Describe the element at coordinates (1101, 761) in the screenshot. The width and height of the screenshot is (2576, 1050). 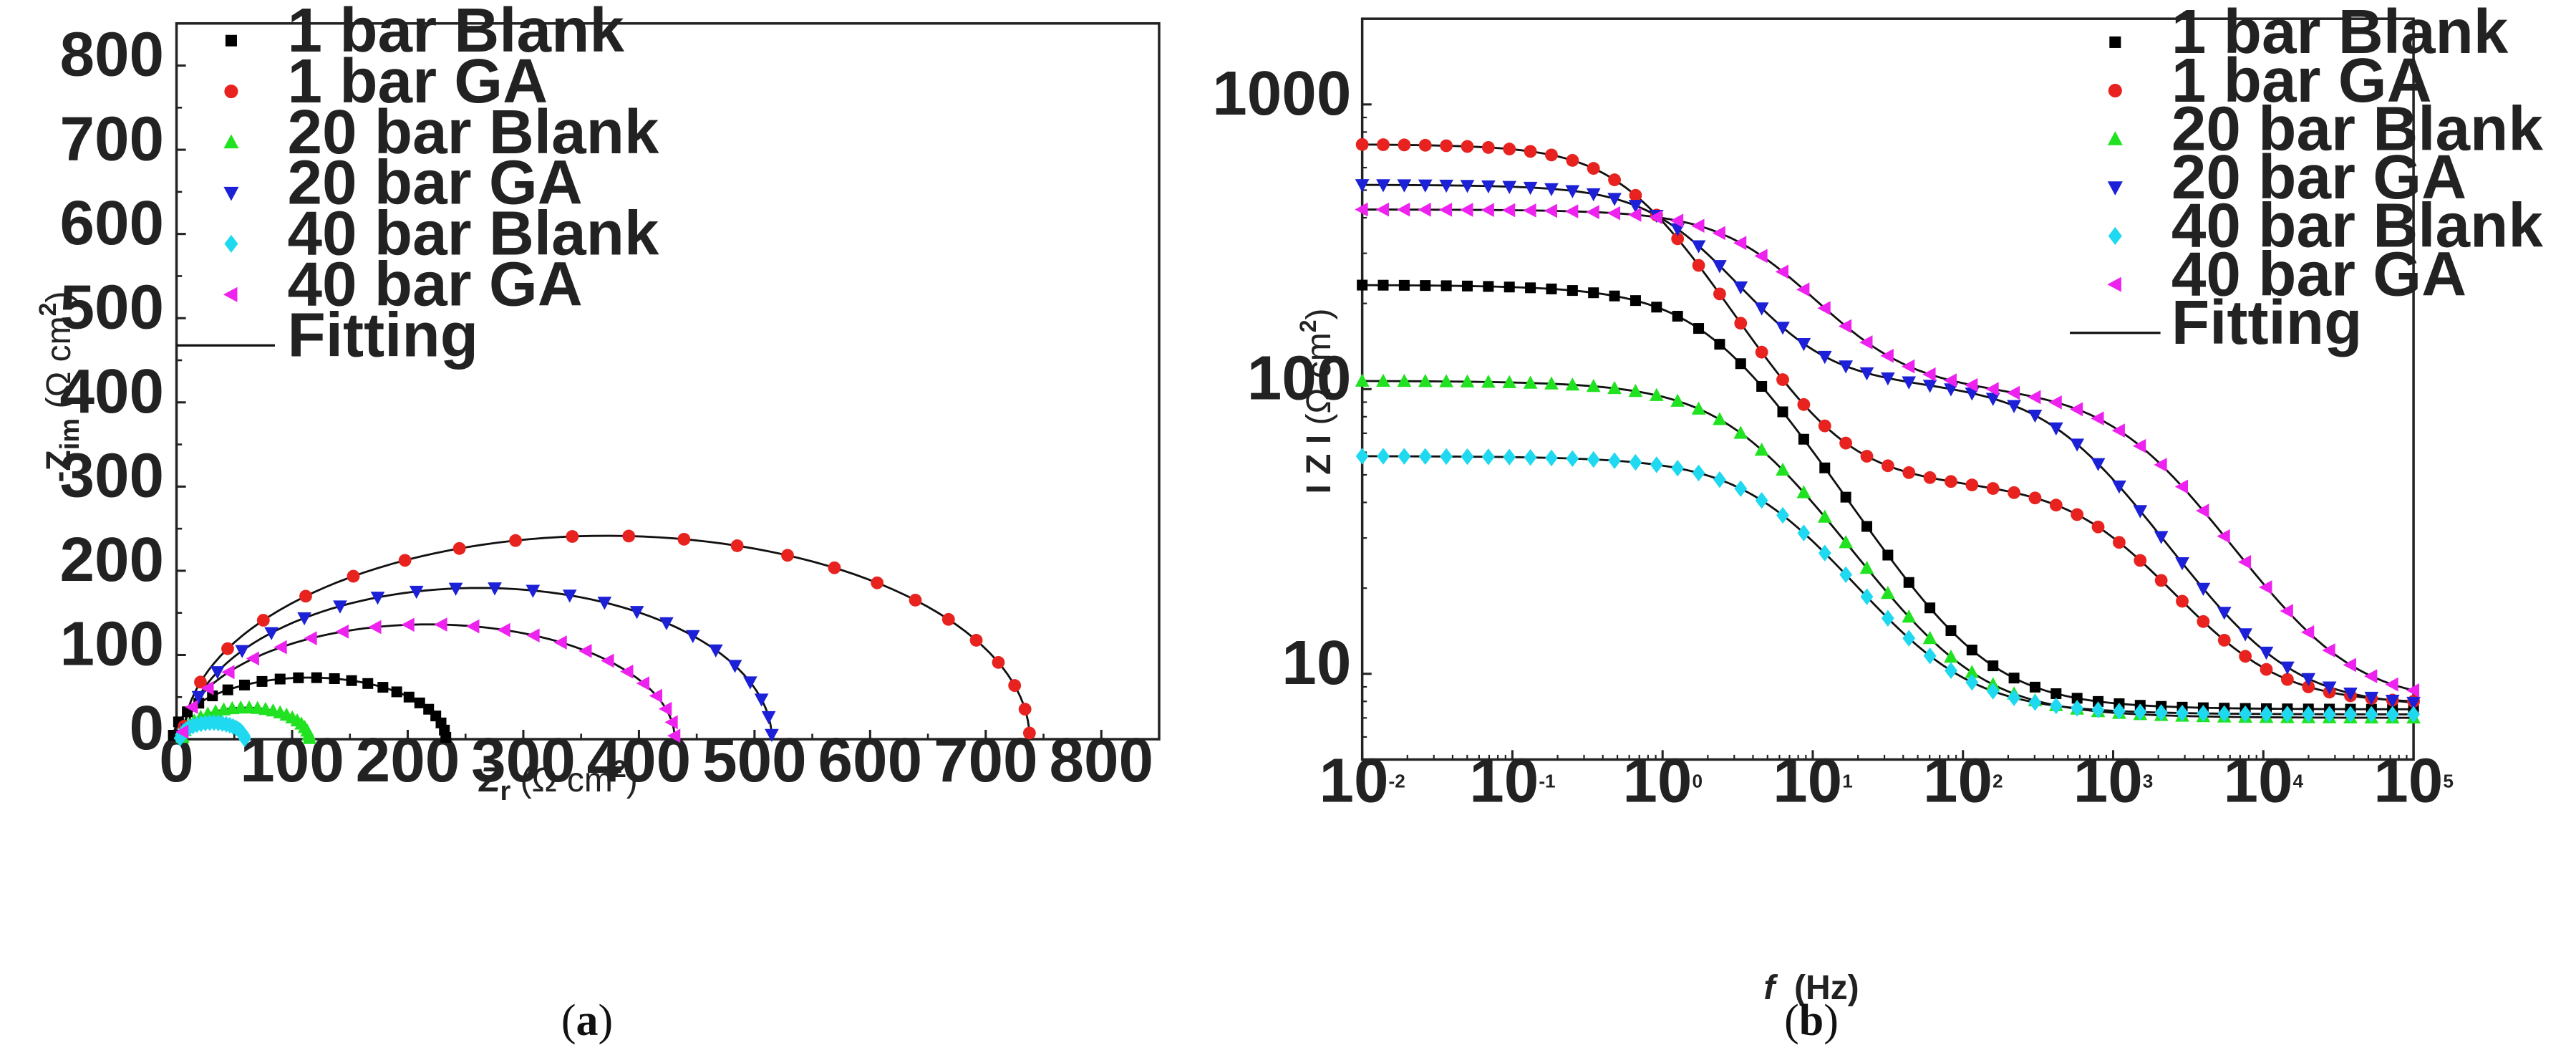
I see `x-tick-label: 800` at that location.